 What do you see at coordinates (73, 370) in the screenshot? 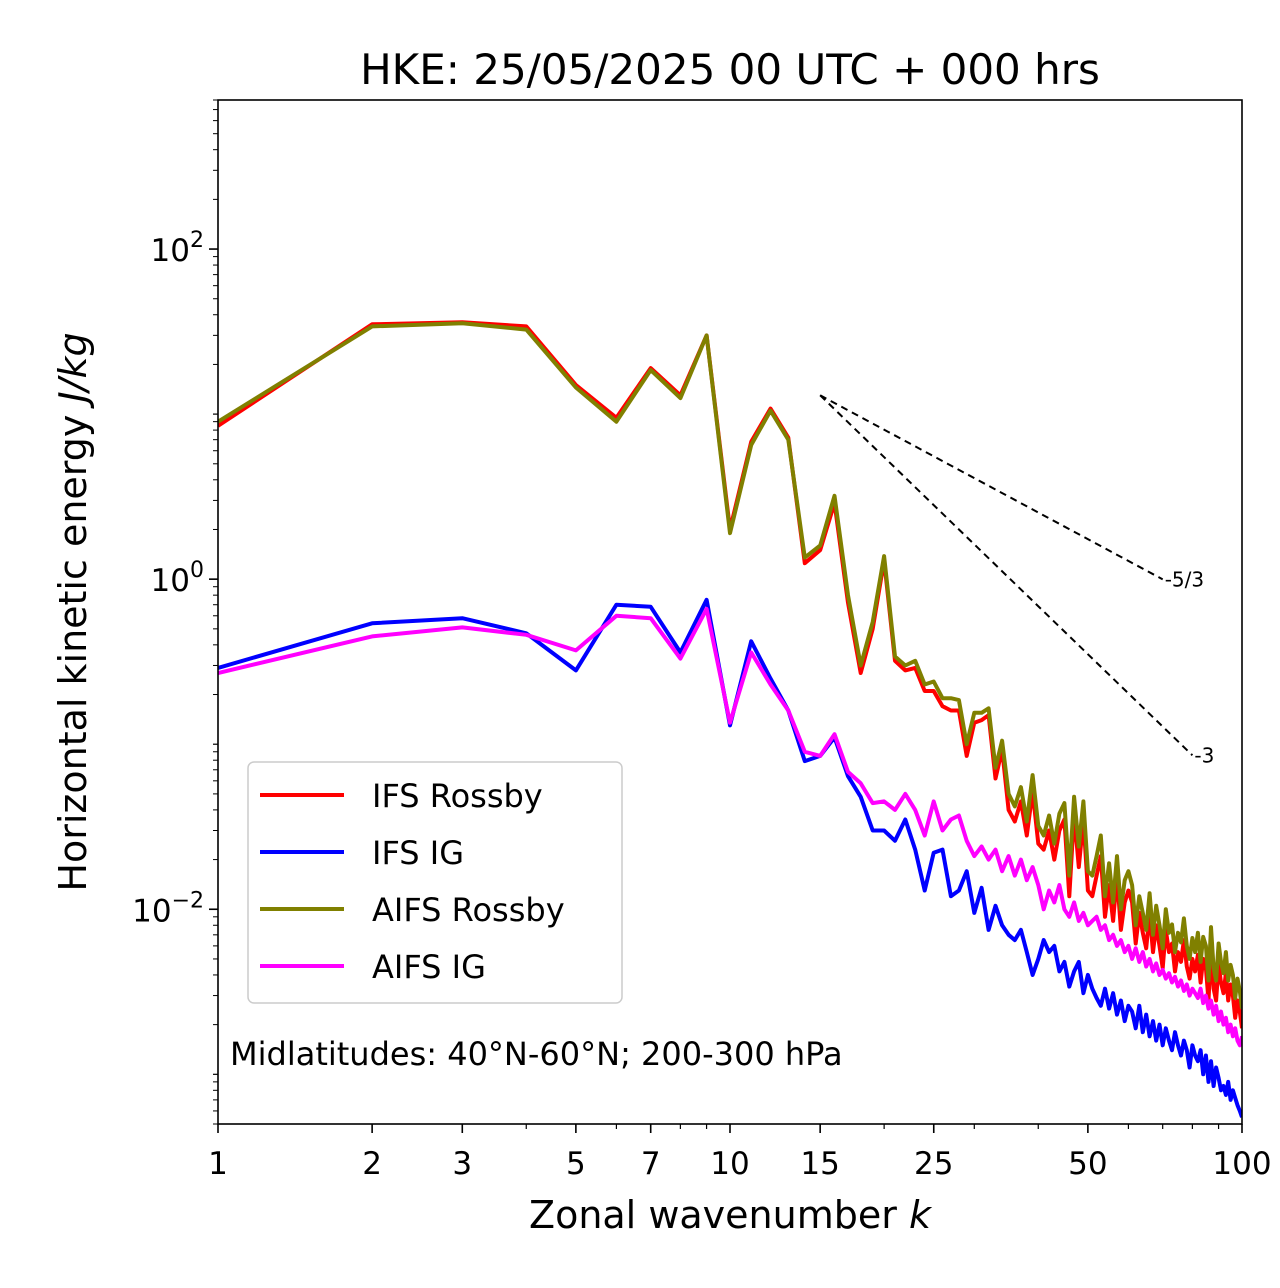
I see `y-axis-unit: J/kg` at bounding box center [73, 370].